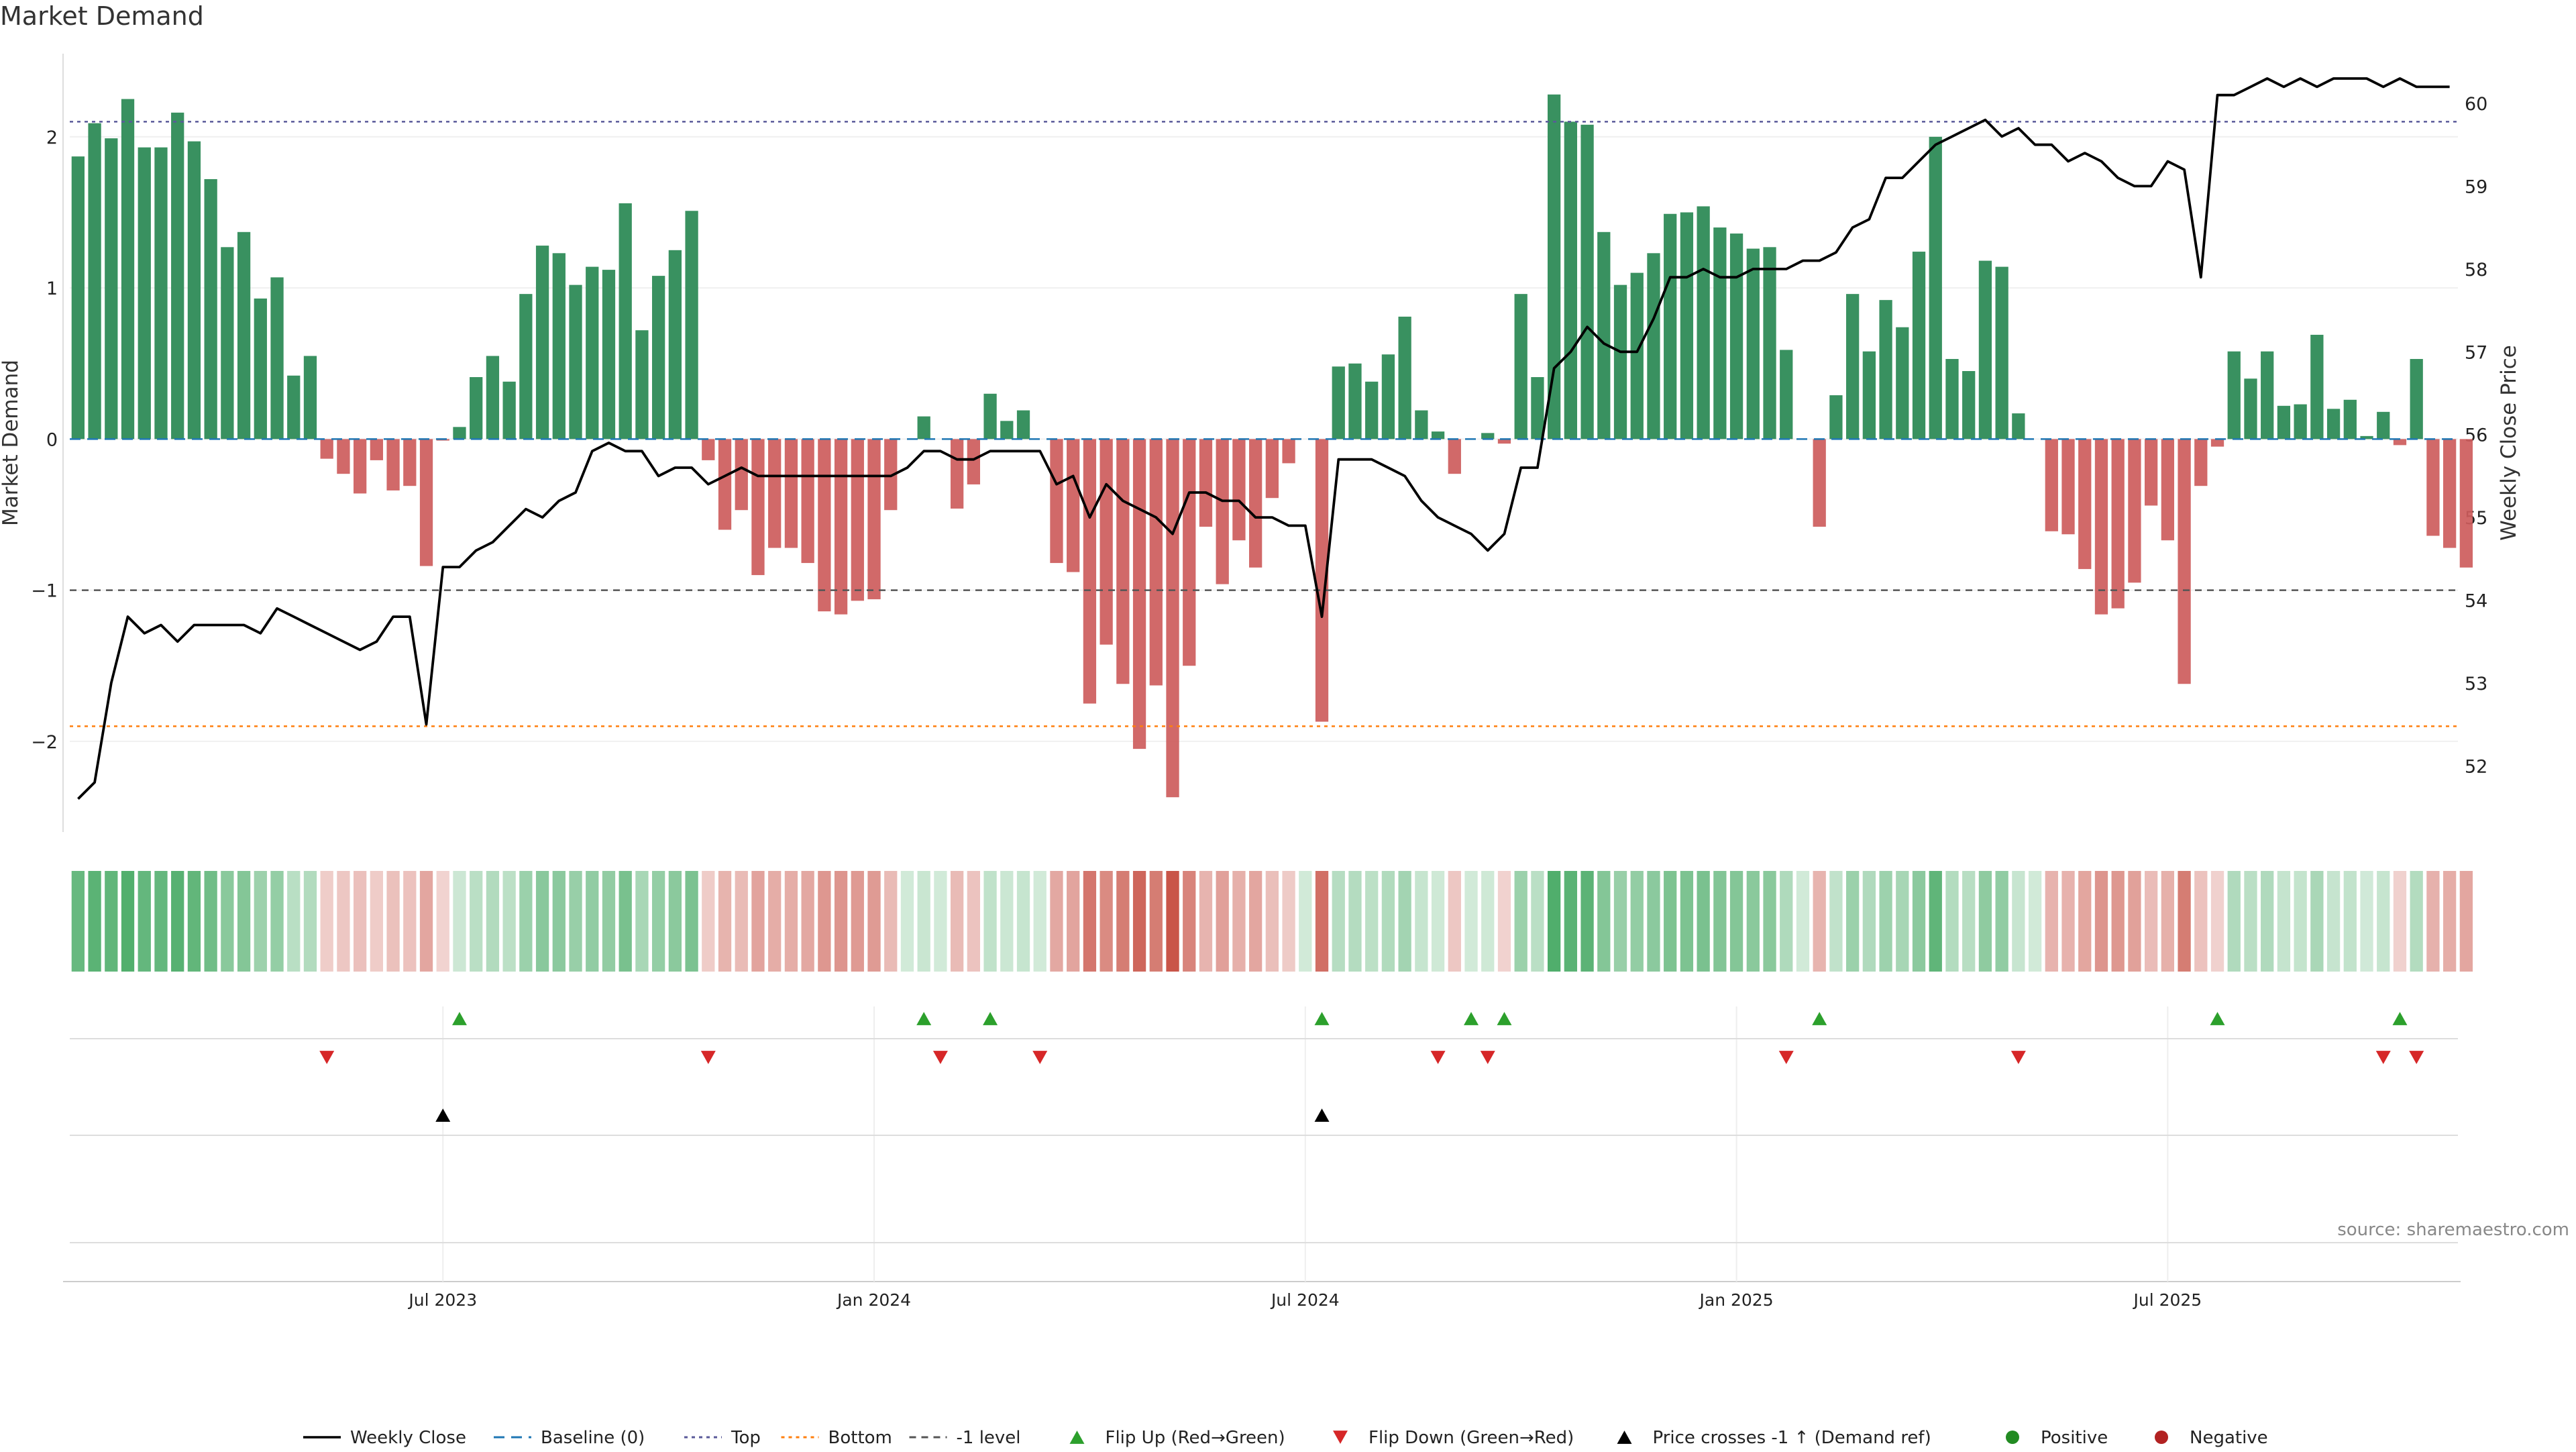 This screenshot has height=1452, width=2576. Describe the element at coordinates (44, 592) in the screenshot. I see `left-tick-label: −1` at that location.